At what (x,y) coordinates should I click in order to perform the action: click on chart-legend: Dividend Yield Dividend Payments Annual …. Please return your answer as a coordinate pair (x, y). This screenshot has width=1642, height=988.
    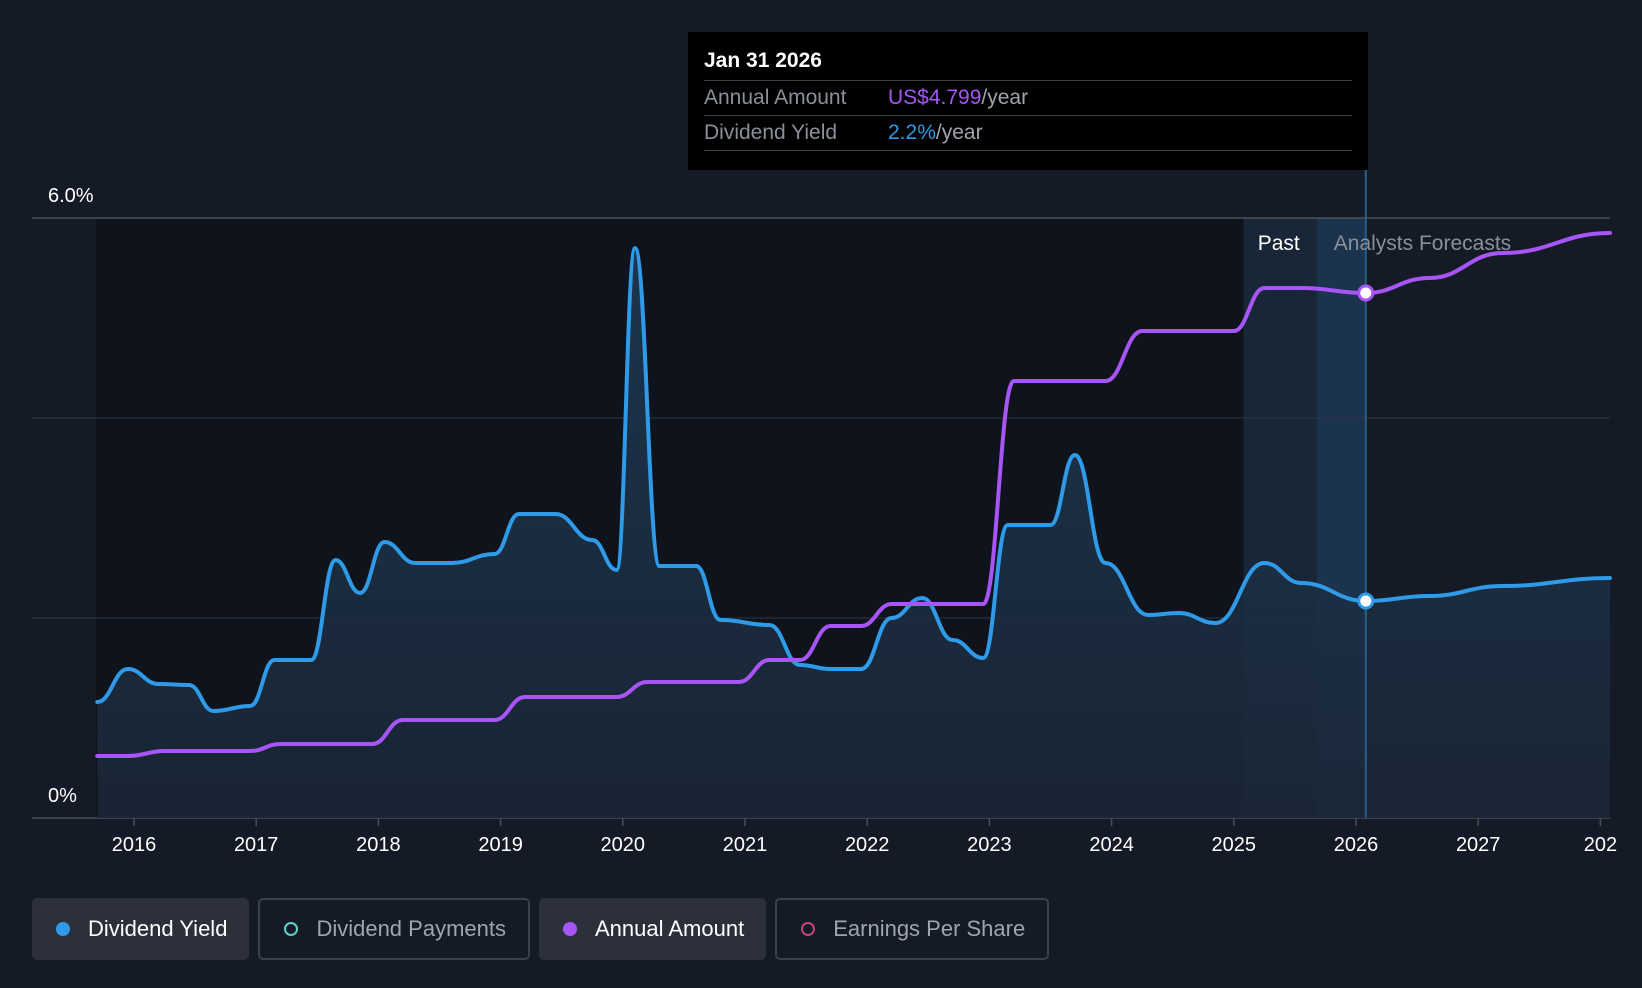
    Looking at the image, I should click on (541, 929).